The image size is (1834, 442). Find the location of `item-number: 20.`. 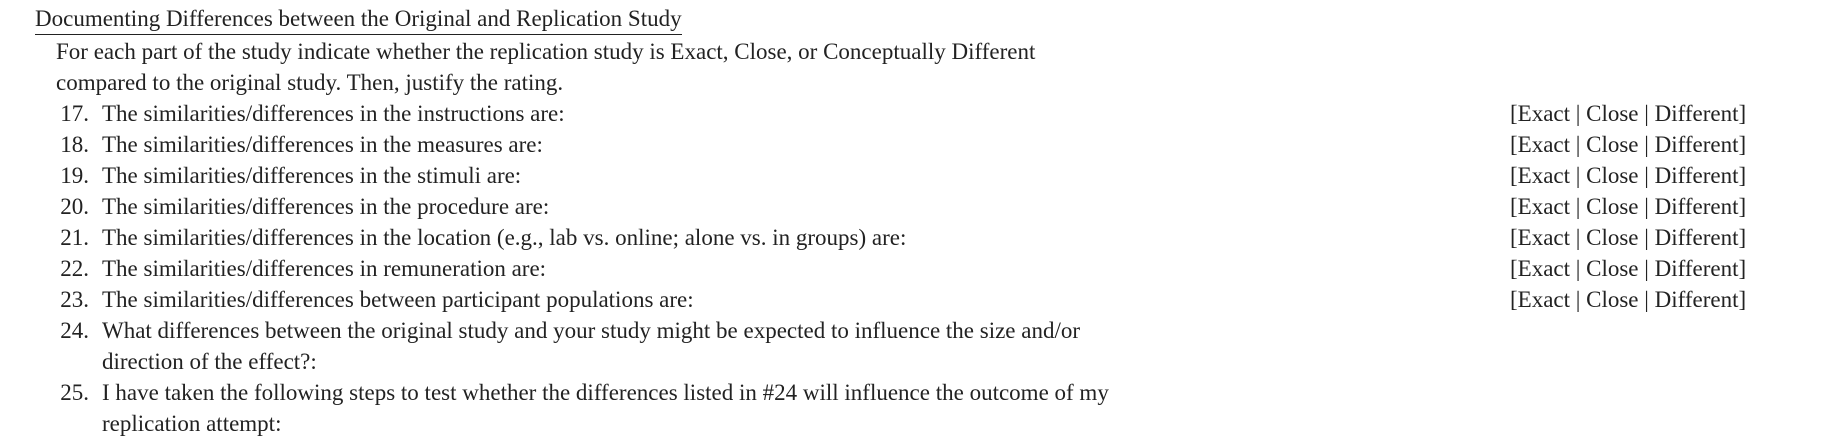

item-number: 20. is located at coordinates (74, 206).